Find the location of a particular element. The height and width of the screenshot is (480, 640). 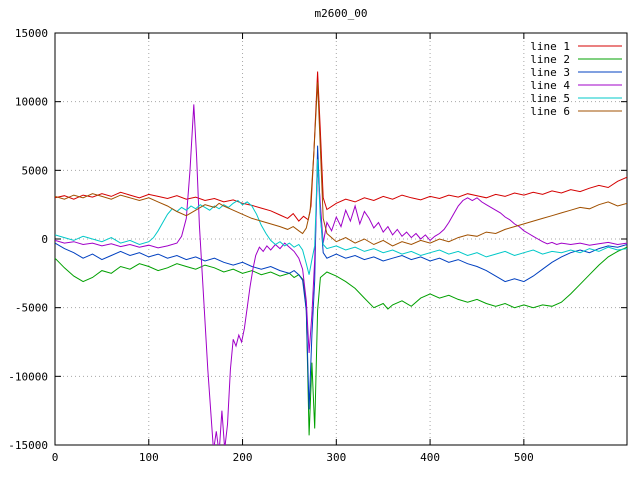

legend-label: line 6 is located at coordinates (550, 111).